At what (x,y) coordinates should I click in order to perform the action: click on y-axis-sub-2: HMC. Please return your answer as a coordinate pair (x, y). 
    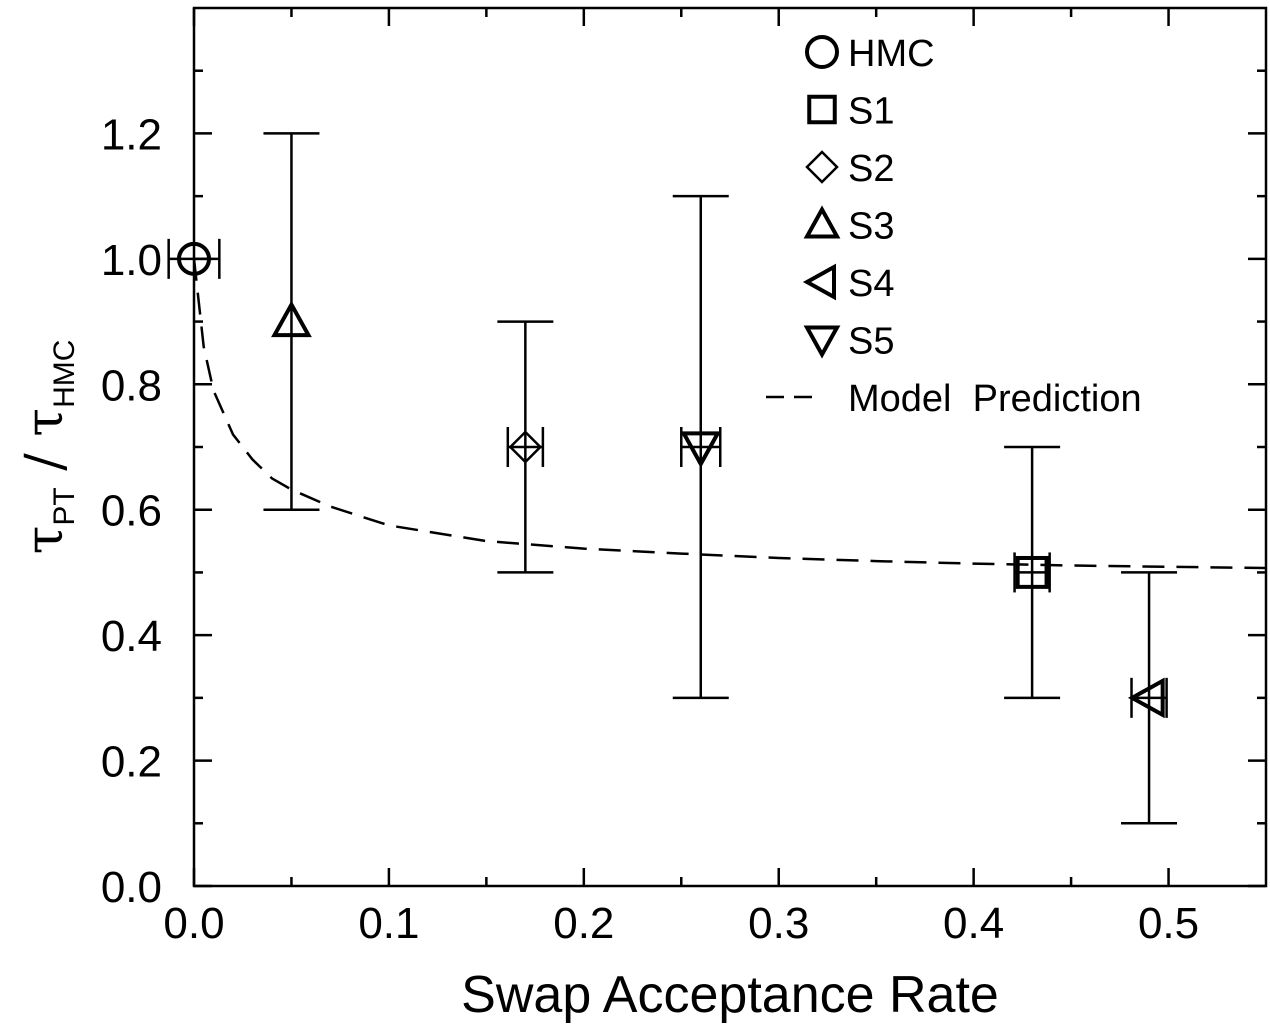
    Looking at the image, I should click on (64, 374).